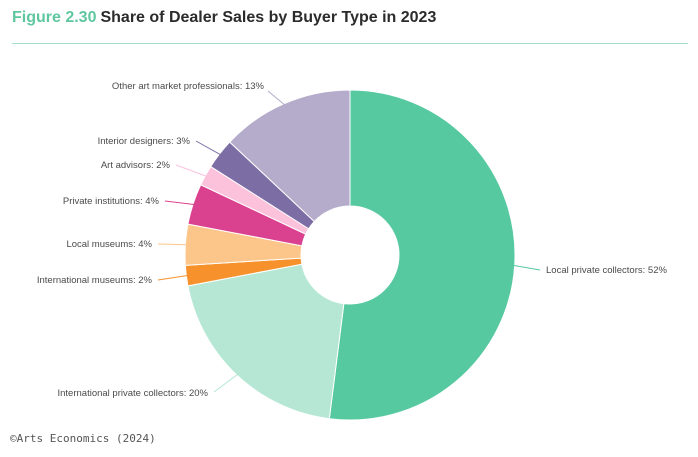 The height and width of the screenshot is (457, 698). I want to click on leader-line-international-museums, so click(173, 277).